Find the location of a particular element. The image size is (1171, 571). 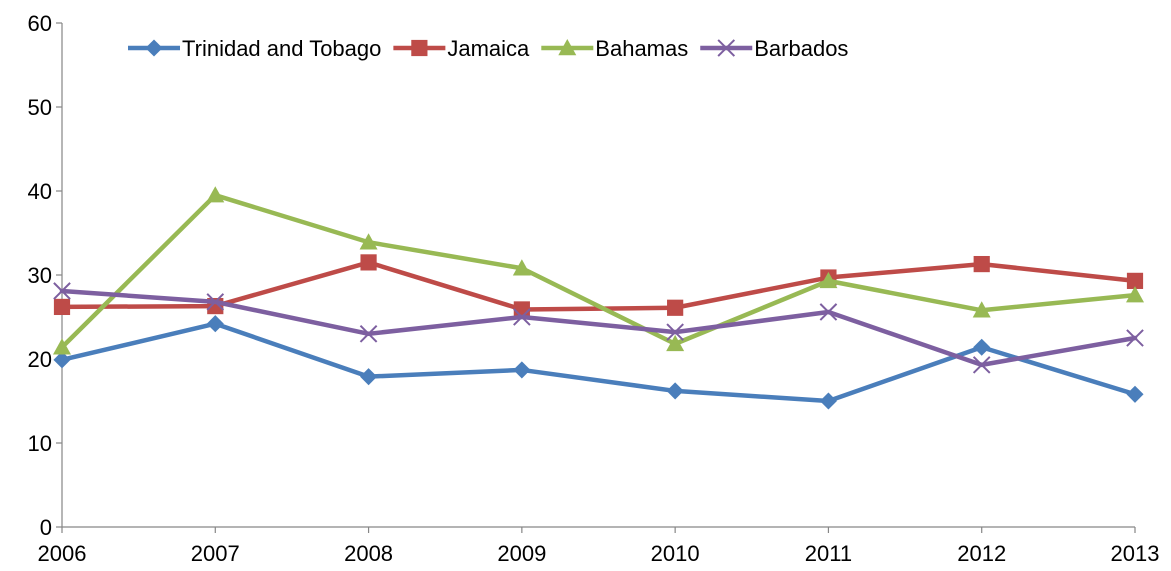

y-tick-label: 40 is located at coordinates (40, 191).